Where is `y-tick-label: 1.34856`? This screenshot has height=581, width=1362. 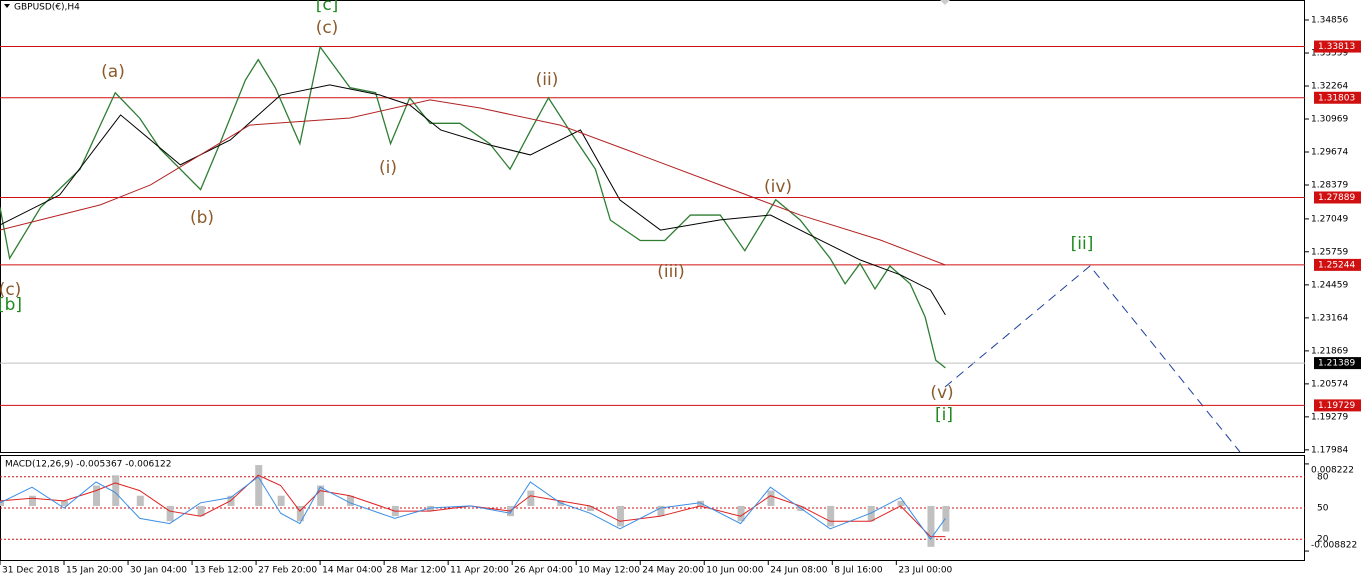
y-tick-label: 1.34856 is located at coordinates (1329, 20).